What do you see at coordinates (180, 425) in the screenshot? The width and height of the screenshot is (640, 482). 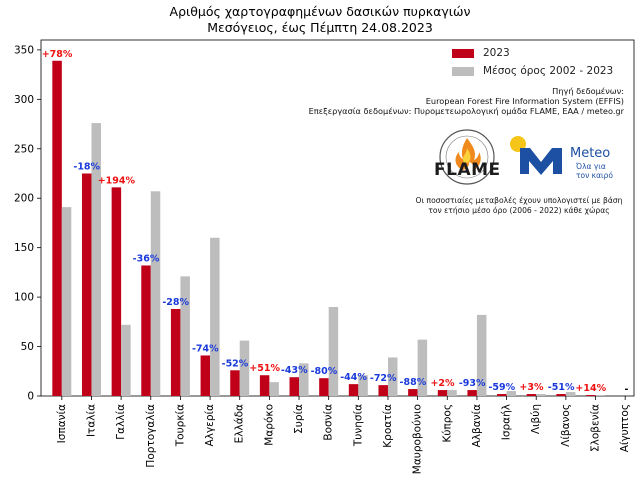 I see `x-tick-label: Τουρκία` at bounding box center [180, 425].